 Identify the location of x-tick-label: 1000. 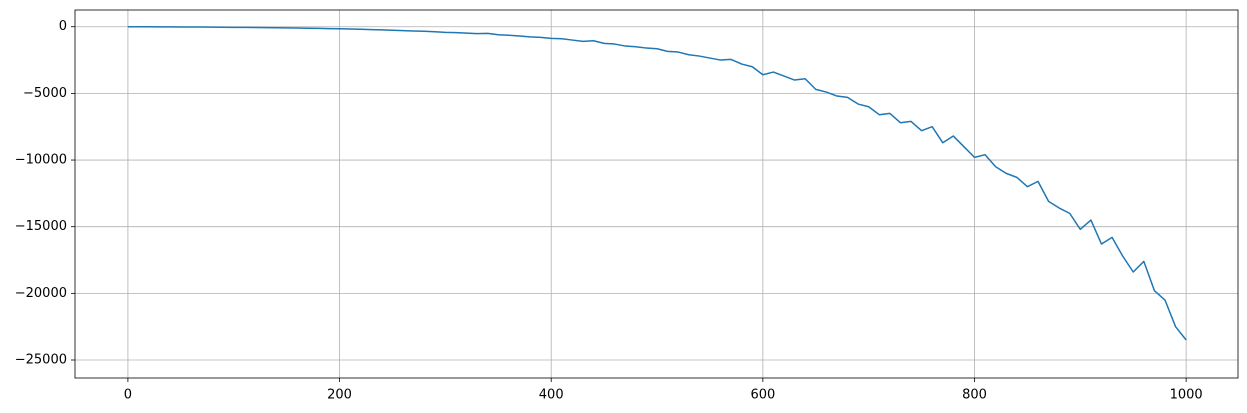
(1186, 395).